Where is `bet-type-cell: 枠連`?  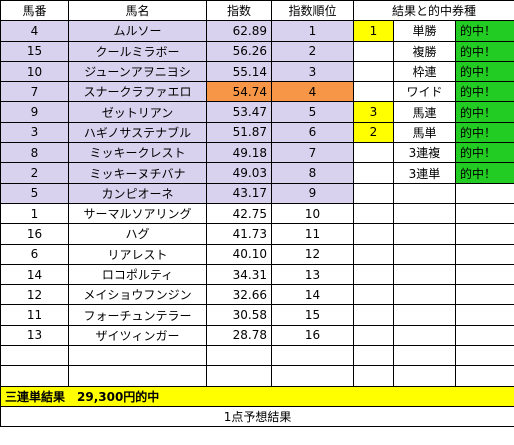 bet-type-cell: 枠連 is located at coordinates (424, 71).